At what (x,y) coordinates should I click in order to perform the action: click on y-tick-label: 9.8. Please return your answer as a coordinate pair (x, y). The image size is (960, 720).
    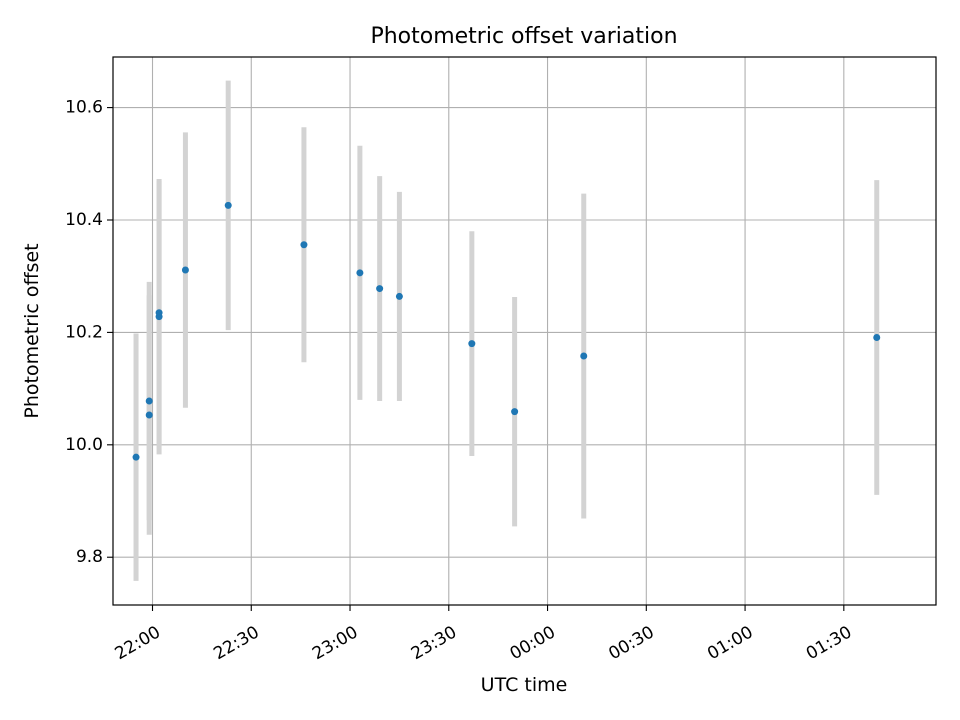
    Looking at the image, I should click on (89, 557).